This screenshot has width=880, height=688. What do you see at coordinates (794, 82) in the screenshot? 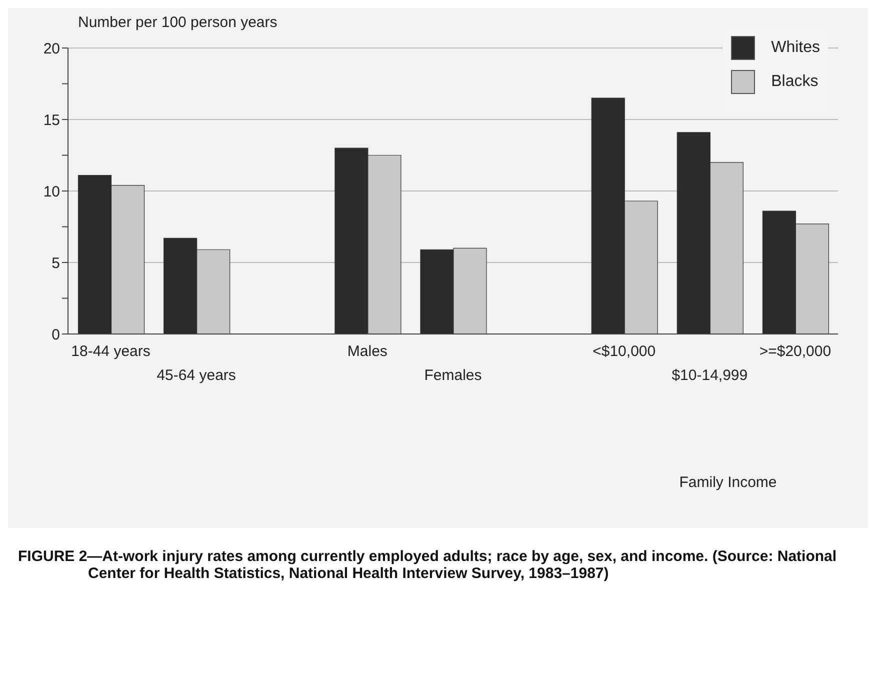
I see `legend-label: Blacks` at bounding box center [794, 82].